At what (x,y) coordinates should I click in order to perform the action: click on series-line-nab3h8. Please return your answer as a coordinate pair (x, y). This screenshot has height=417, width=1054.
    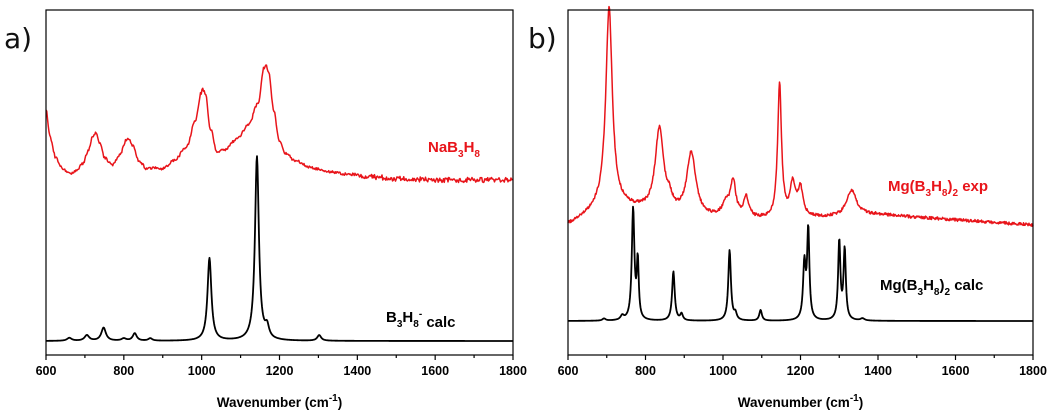
    Looking at the image, I should click on (279, 124).